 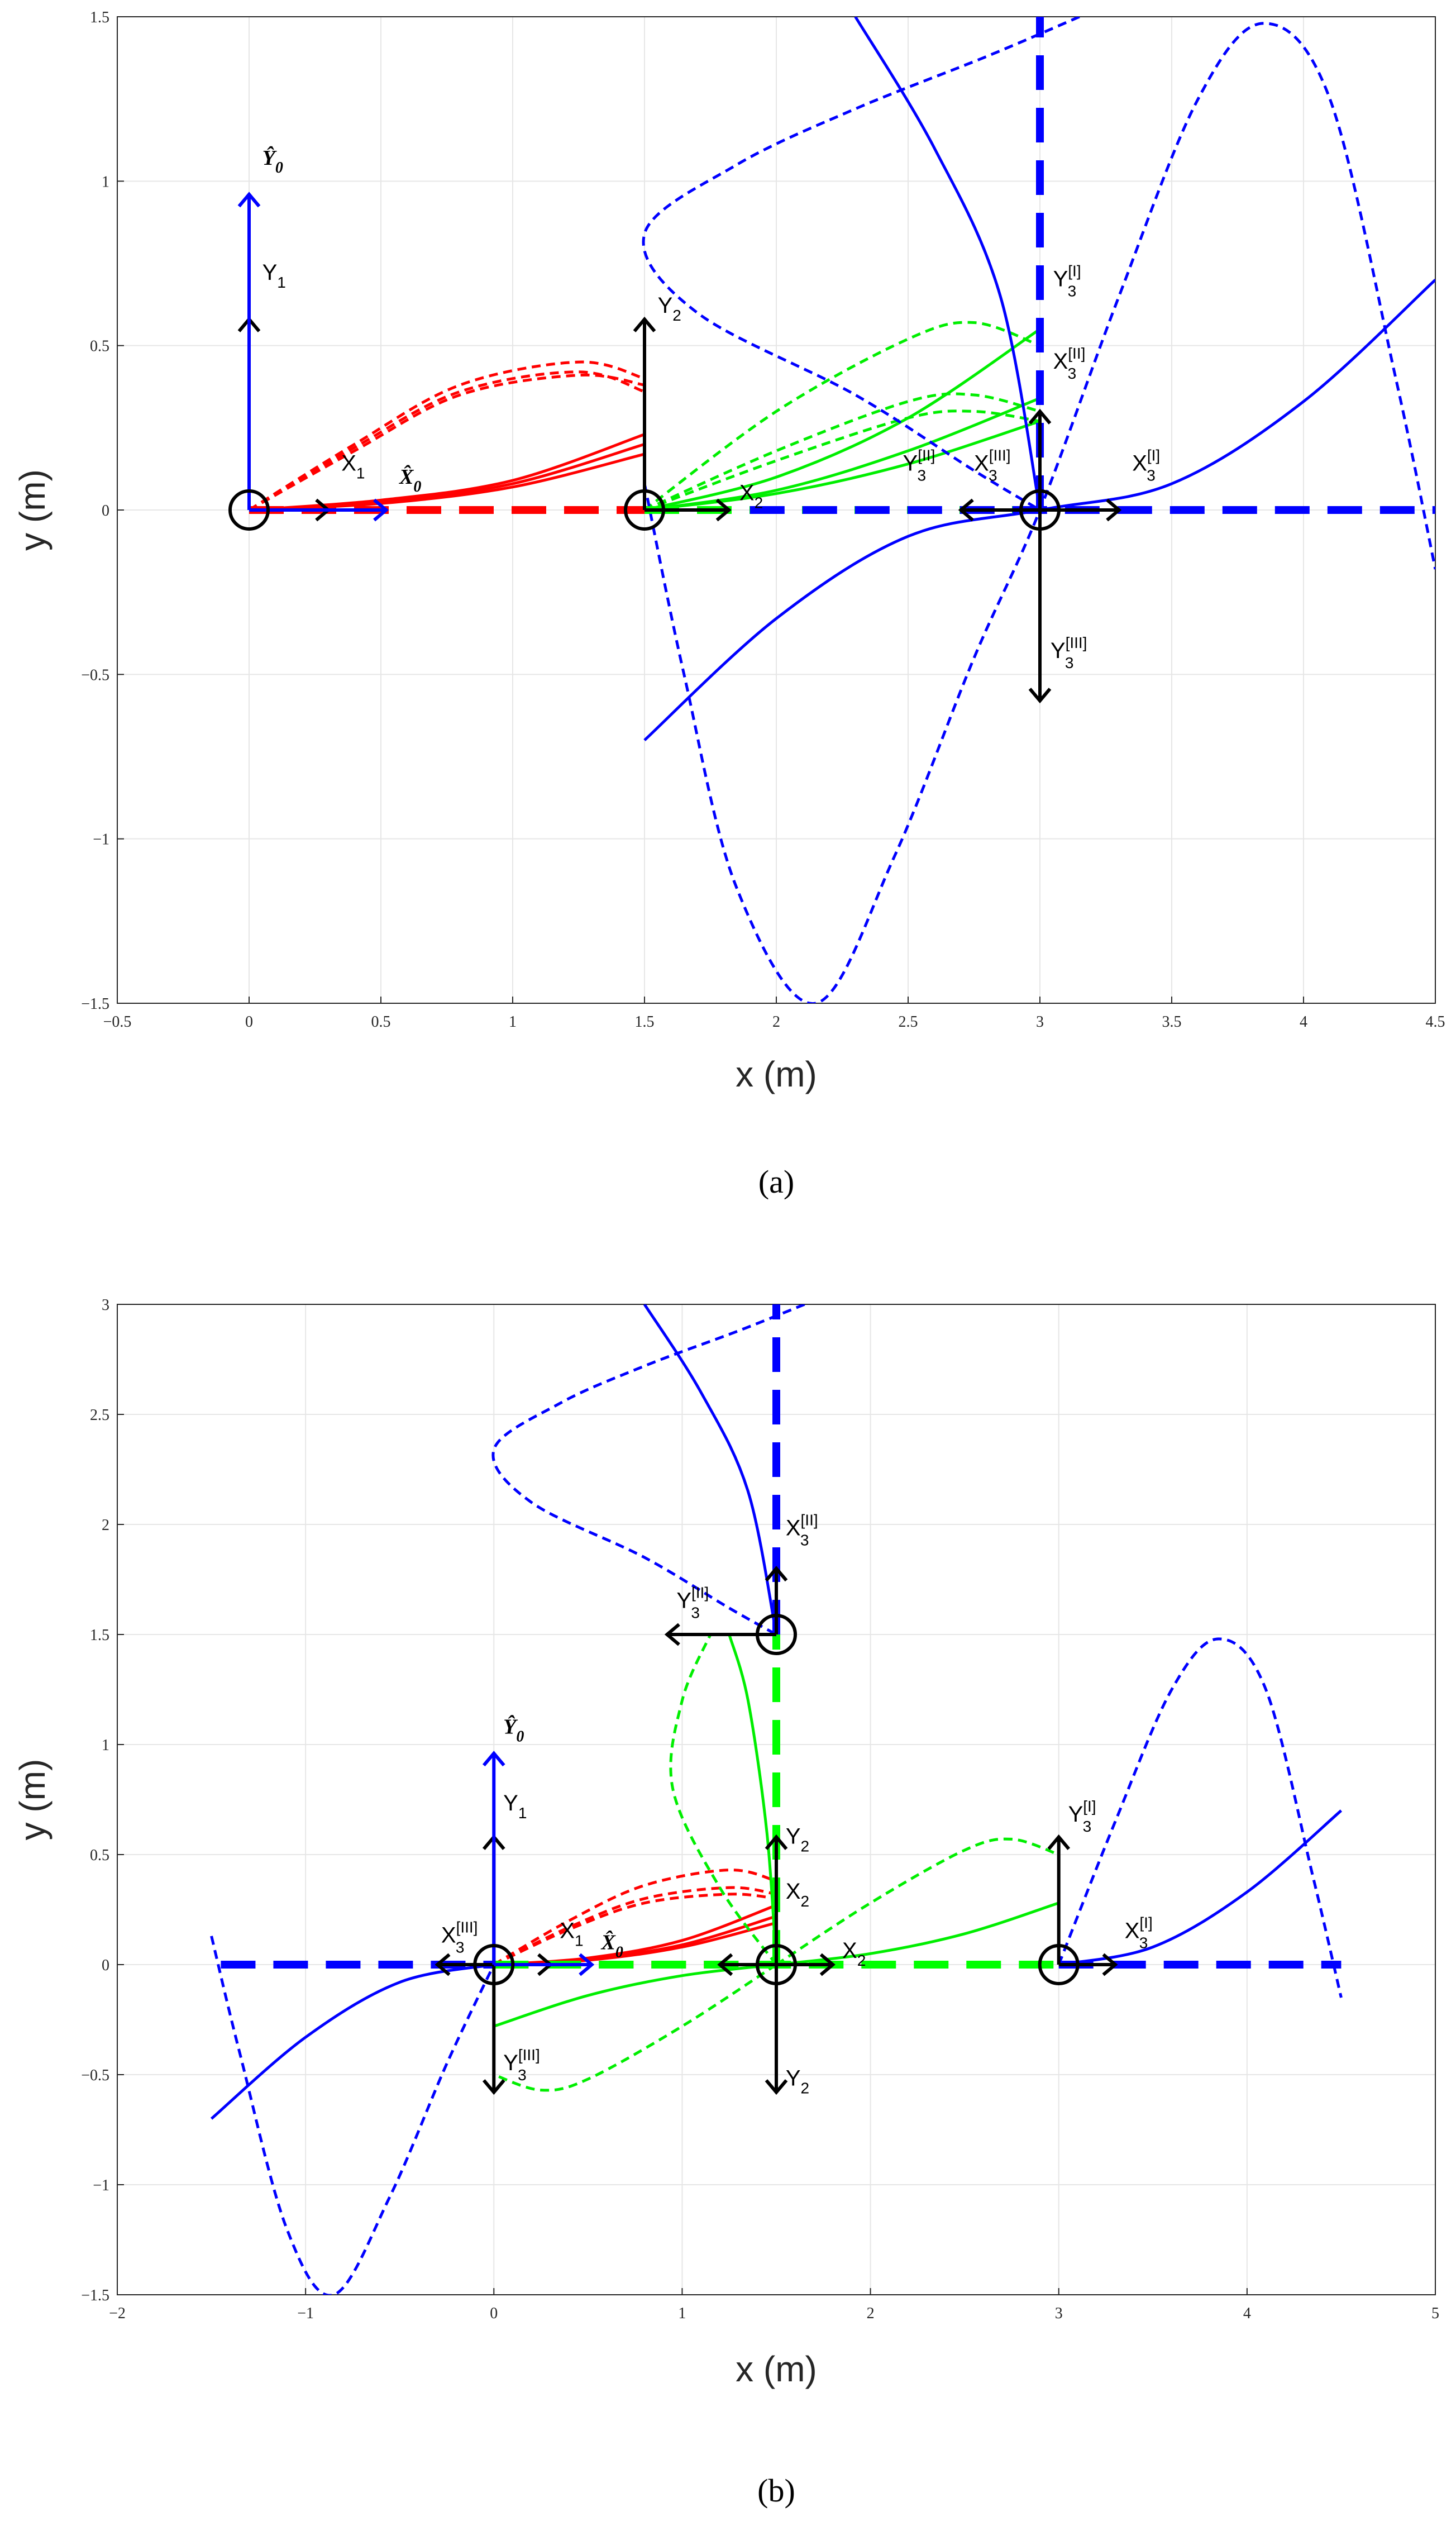 What do you see at coordinates (95, 675) in the screenshot?
I see `y-tick-label: −0.5` at bounding box center [95, 675].